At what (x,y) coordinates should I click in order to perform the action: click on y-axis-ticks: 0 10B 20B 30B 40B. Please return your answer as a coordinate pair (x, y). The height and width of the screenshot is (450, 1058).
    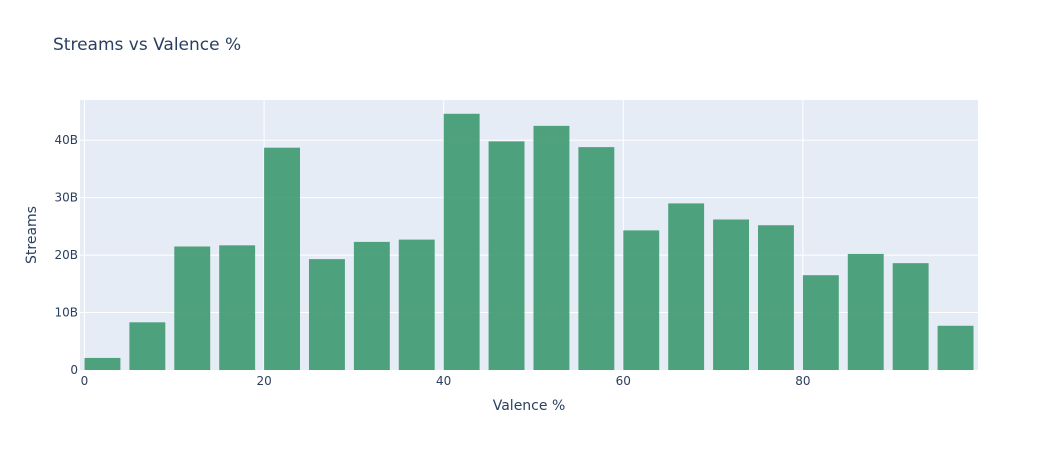
    Looking at the image, I should click on (66, 255).